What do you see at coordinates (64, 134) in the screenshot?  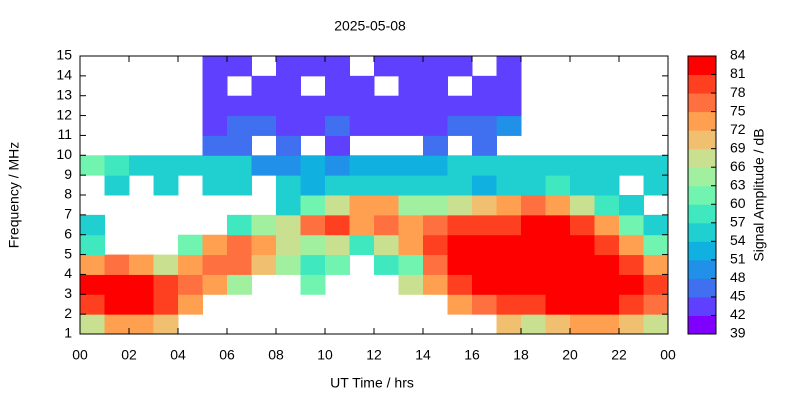 I see `y-tick-label: 11` at bounding box center [64, 134].